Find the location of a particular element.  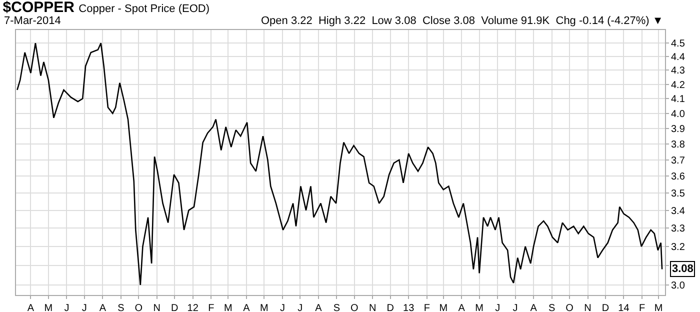

x-tick-label: 12 is located at coordinates (193, 307).